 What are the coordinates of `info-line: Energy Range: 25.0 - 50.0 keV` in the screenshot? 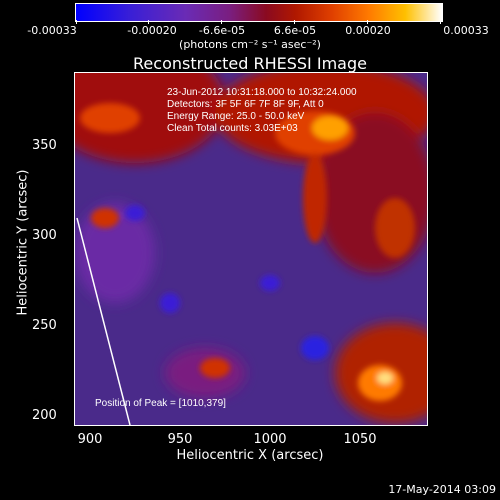 It's located at (236, 116).